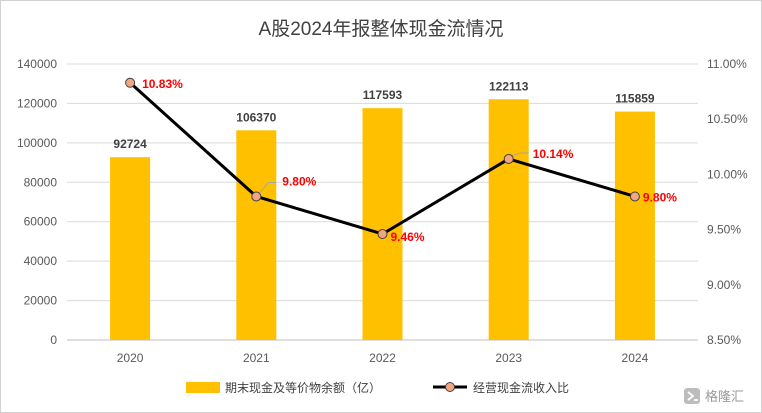 The width and height of the screenshot is (762, 413). What do you see at coordinates (521, 387) in the screenshot?
I see `legend-line-label: 经营现金流收入比` at bounding box center [521, 387].